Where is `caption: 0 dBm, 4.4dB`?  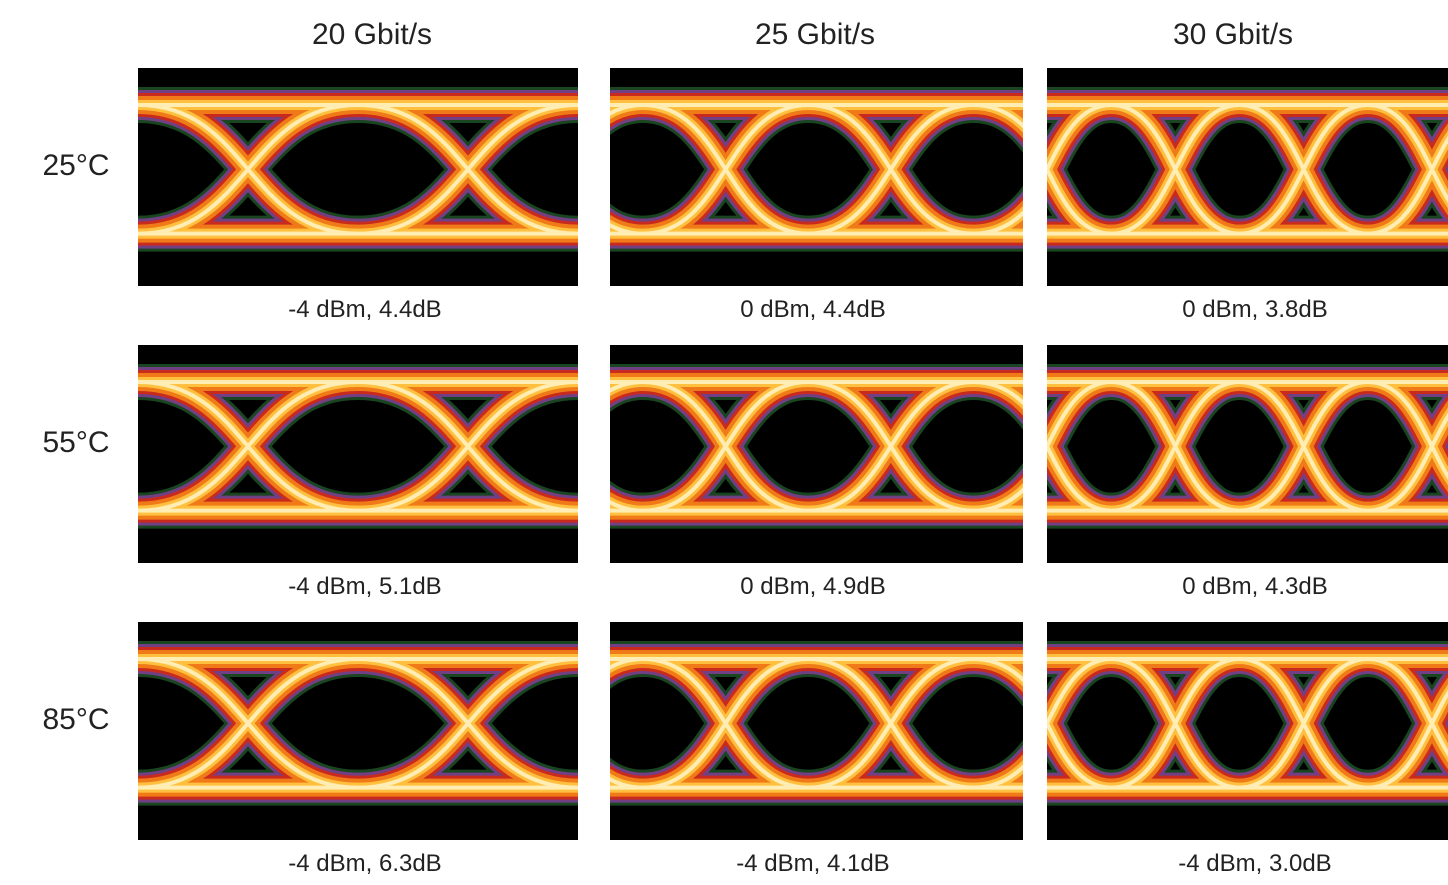
caption: 0 dBm, 4.4dB is located at coordinates (812, 309).